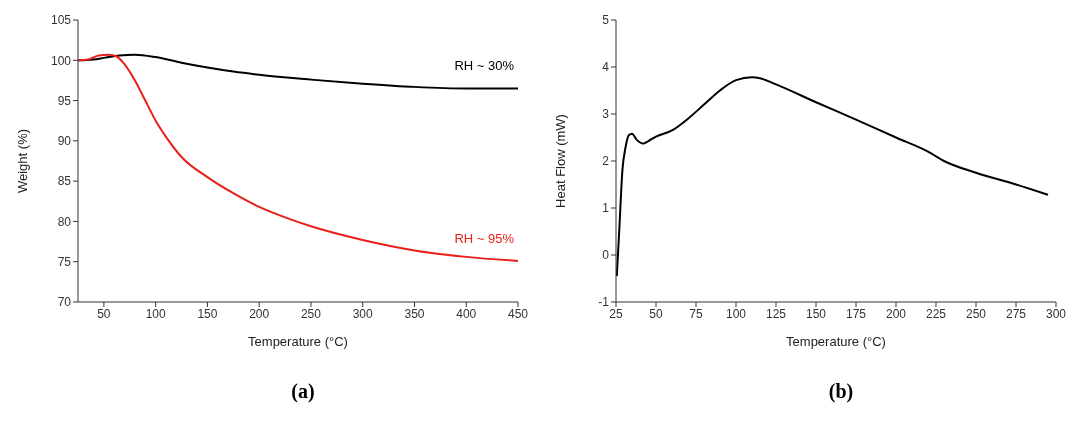 This screenshot has height=432, width=1084. Describe the element at coordinates (61, 20) in the screenshot. I see `y-tick-label: 105` at that location.